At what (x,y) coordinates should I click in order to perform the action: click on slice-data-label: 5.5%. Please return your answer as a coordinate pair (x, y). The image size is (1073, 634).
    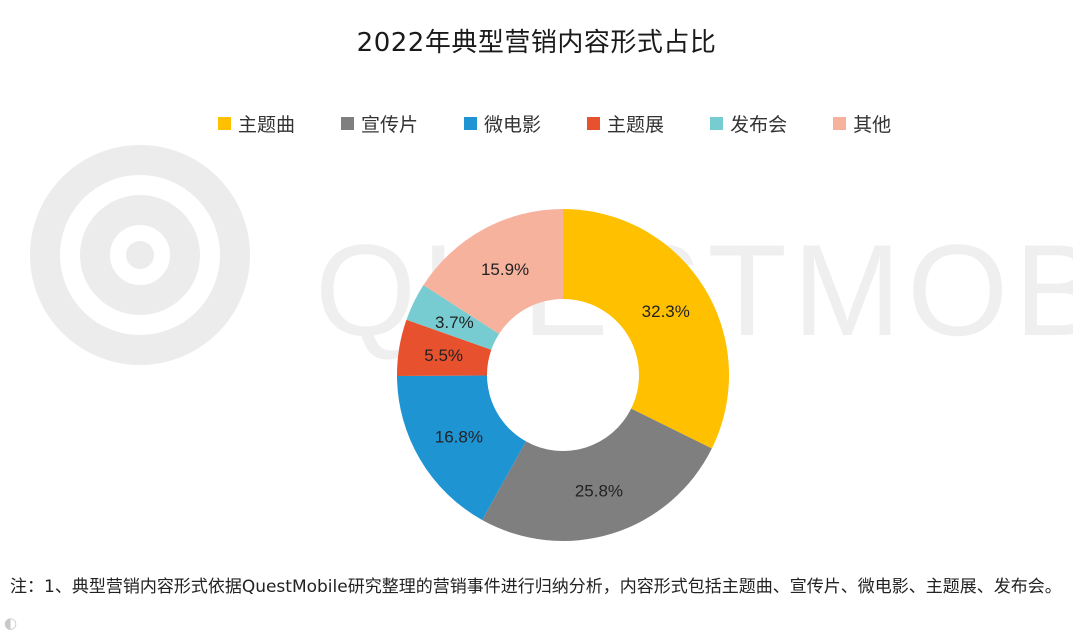
    Looking at the image, I should click on (443, 355).